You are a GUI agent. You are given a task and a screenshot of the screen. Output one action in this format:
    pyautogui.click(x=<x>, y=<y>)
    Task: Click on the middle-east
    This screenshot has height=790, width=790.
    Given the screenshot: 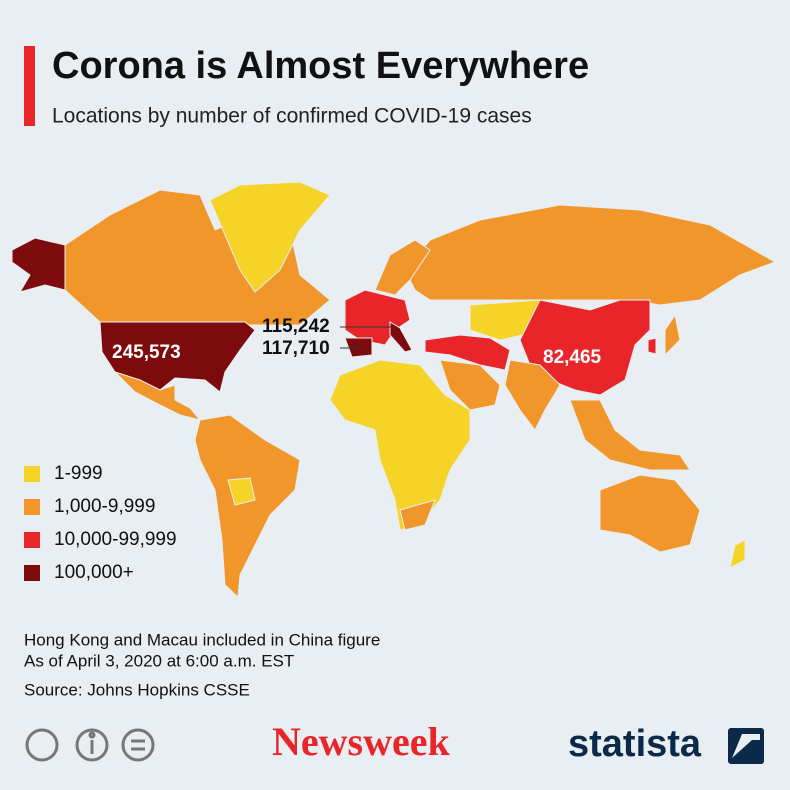 What is the action you would take?
    pyautogui.click(x=470, y=385)
    